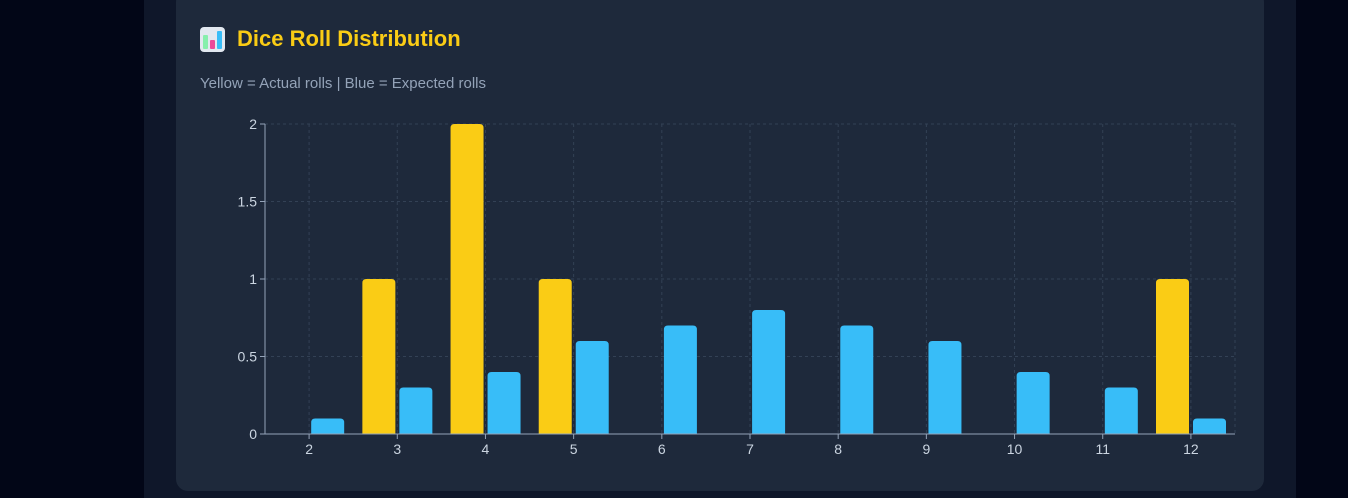 This screenshot has width=1348, height=498. Describe the element at coordinates (349, 38) in the screenshot. I see `title-text: Dice Roll Distribution` at that location.